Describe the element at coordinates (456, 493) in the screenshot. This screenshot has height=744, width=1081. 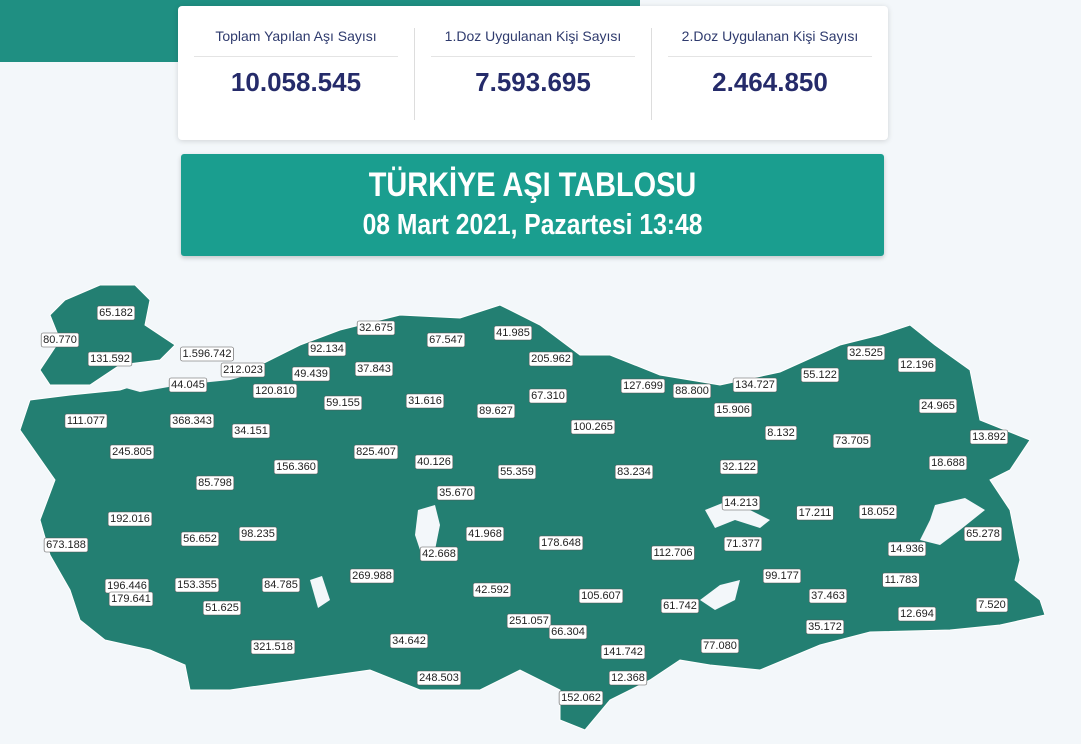
I see `province-label: 35.670` at that location.